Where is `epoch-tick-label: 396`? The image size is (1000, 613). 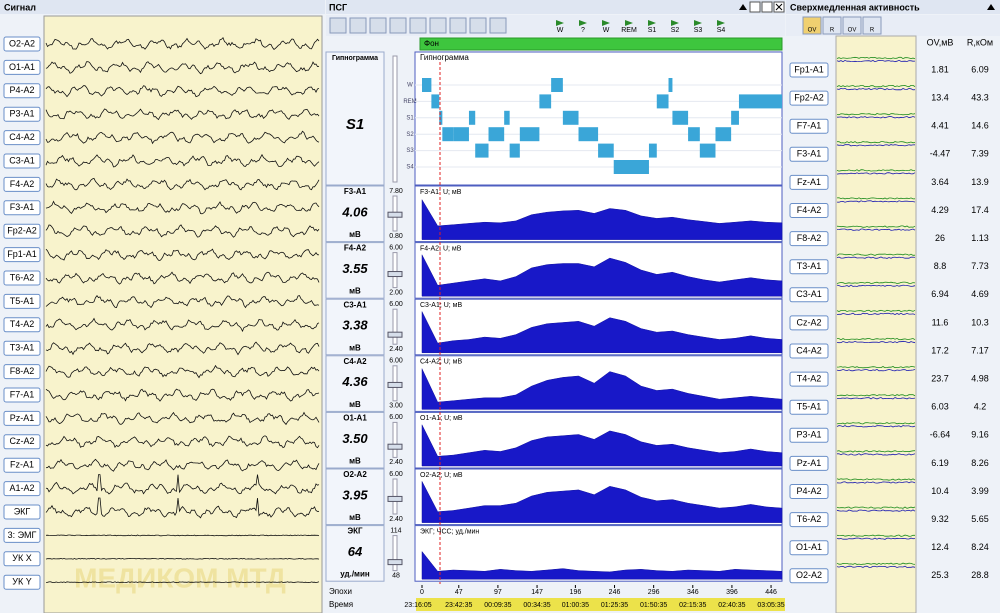 epoch-tick-label: 396 is located at coordinates (732, 592).